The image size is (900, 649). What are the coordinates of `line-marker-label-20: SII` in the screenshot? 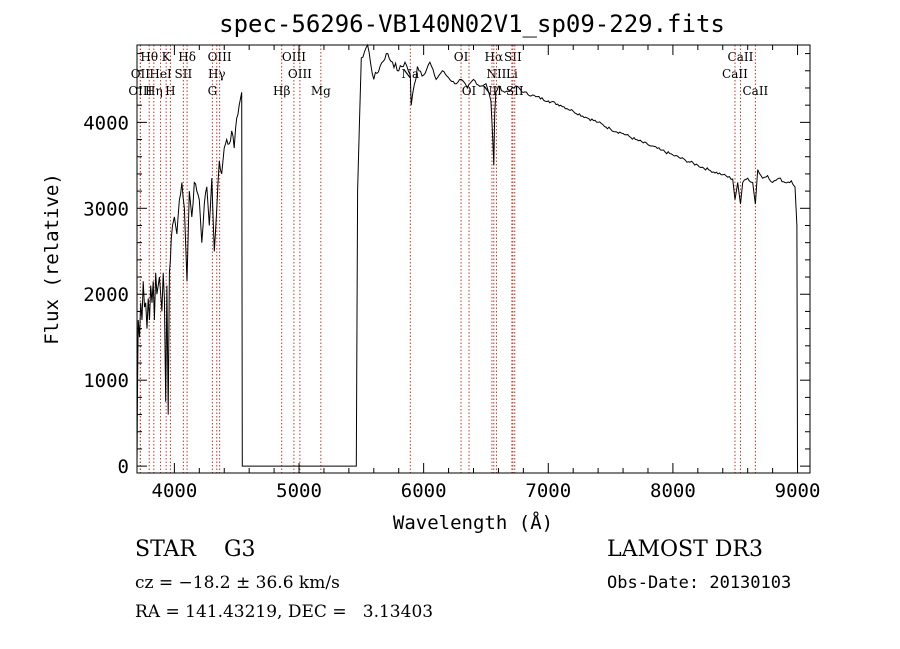 It's located at (513, 57).